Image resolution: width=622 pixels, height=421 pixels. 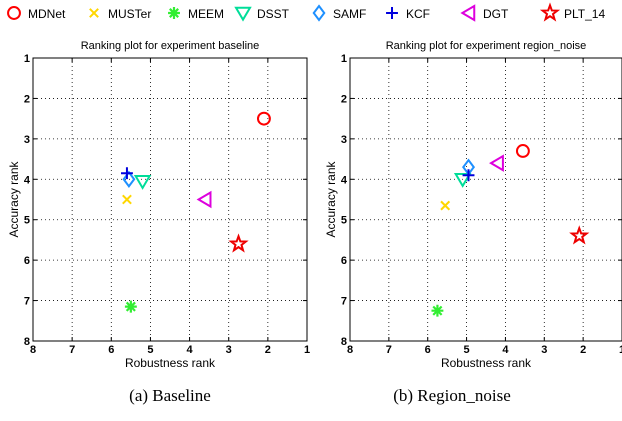 What do you see at coordinates (170, 46) in the screenshot?
I see `chart-title: Ranking plot for experiment baseline` at bounding box center [170, 46].